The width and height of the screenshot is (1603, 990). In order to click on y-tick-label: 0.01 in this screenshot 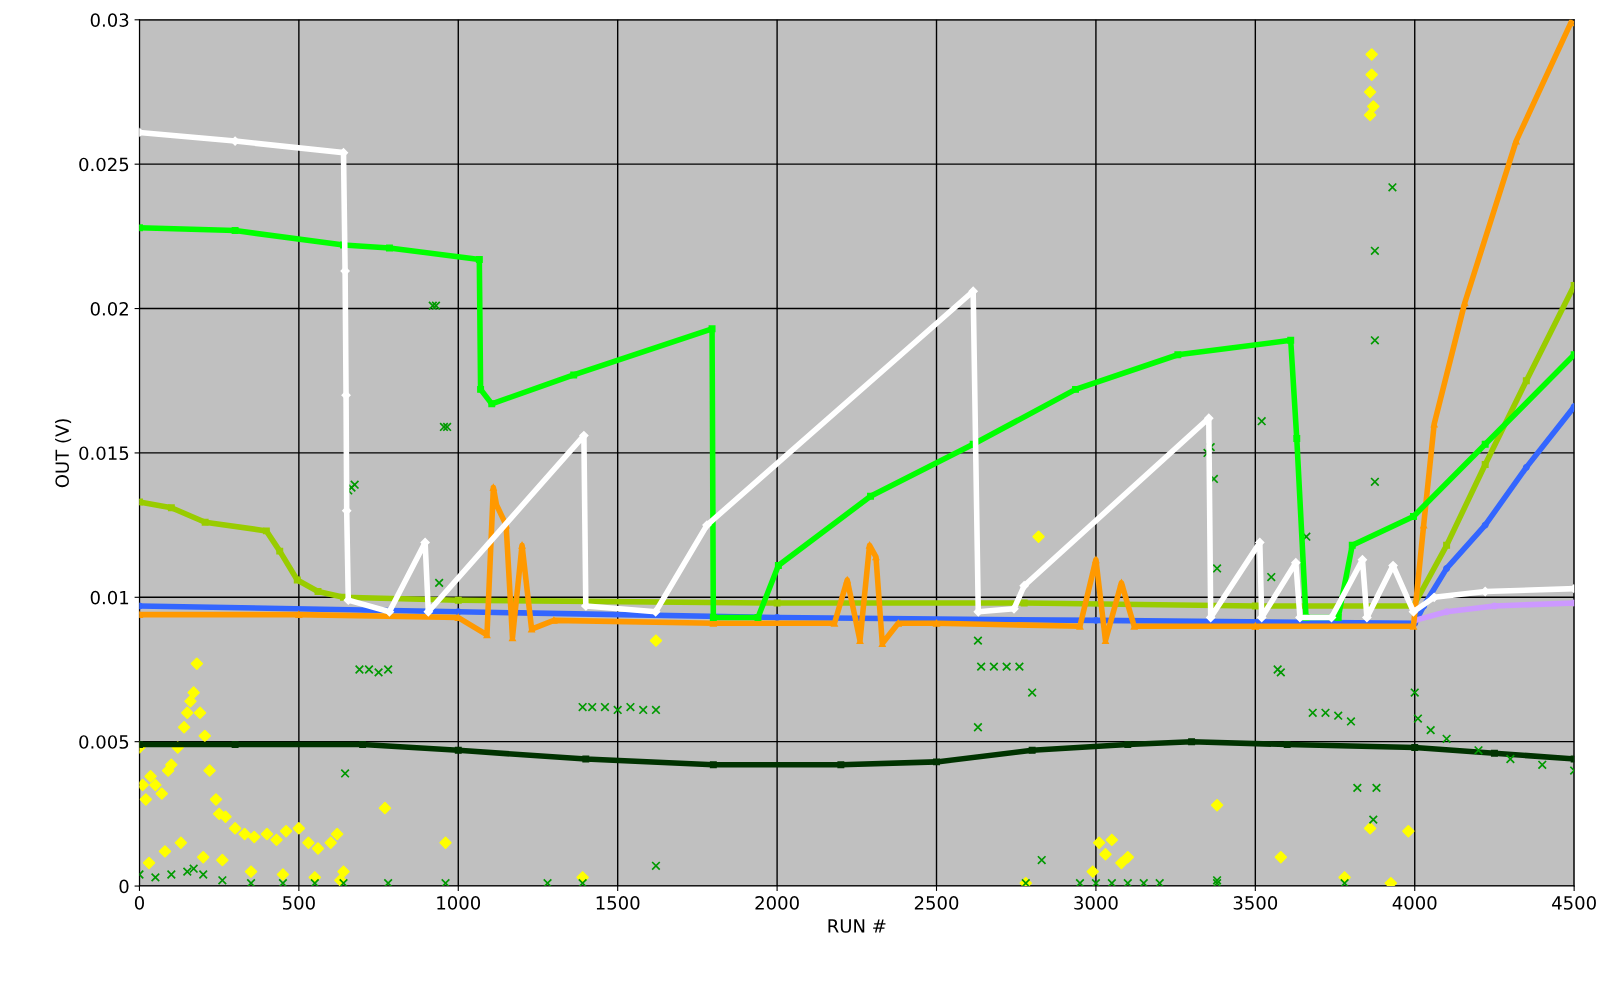, I will do `click(109, 597)`.